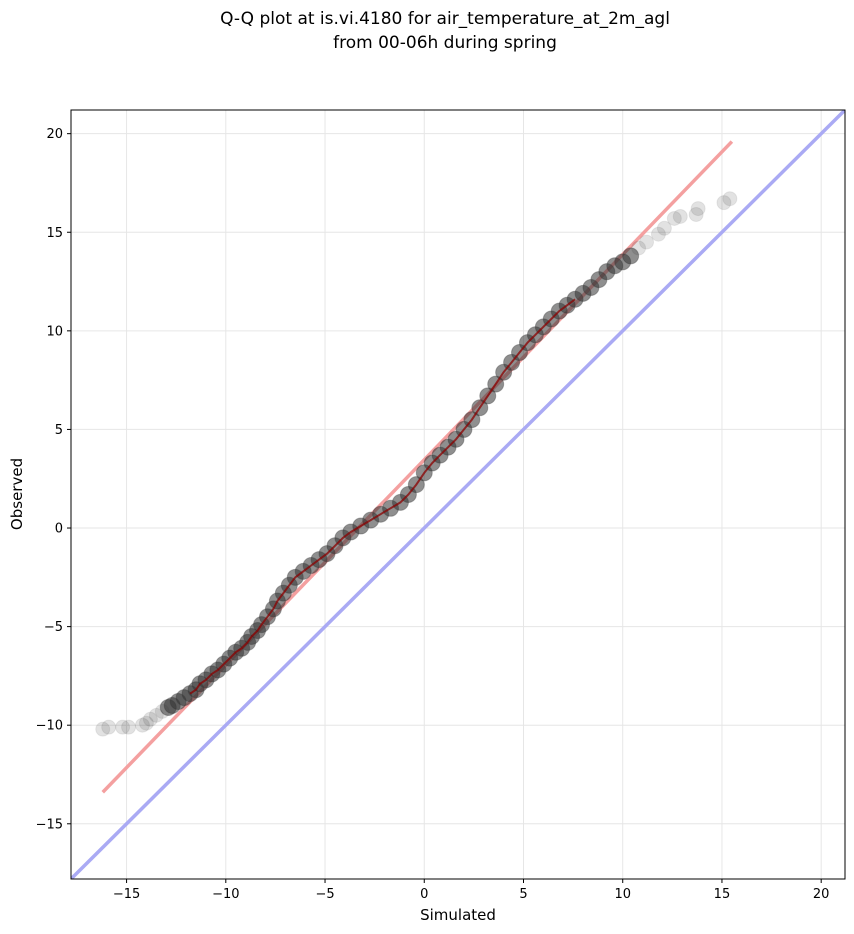  I want to click on x-tick-label: 5, so click(523, 894).